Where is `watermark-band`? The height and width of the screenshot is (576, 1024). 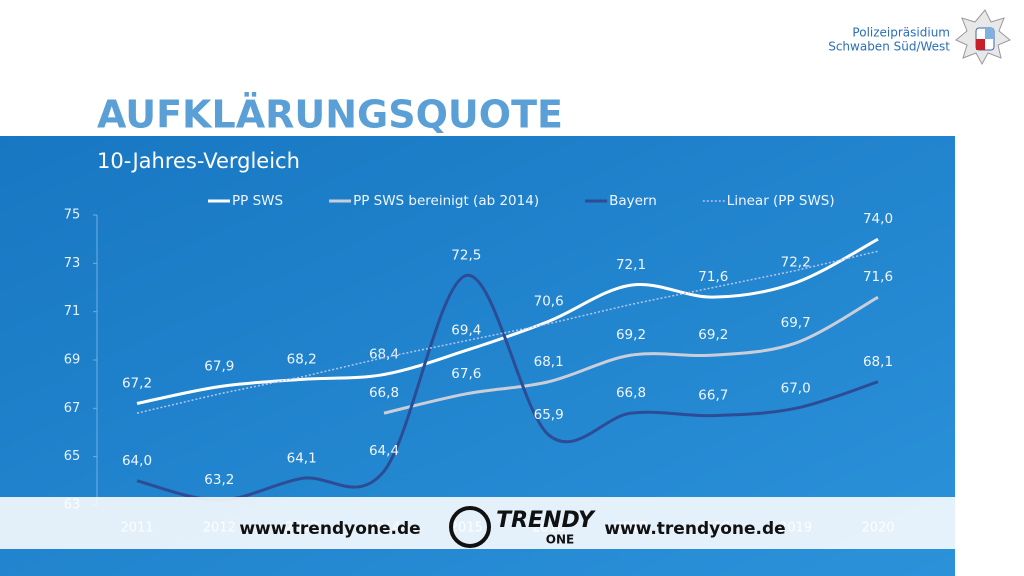 watermark-band is located at coordinates (477, 523).